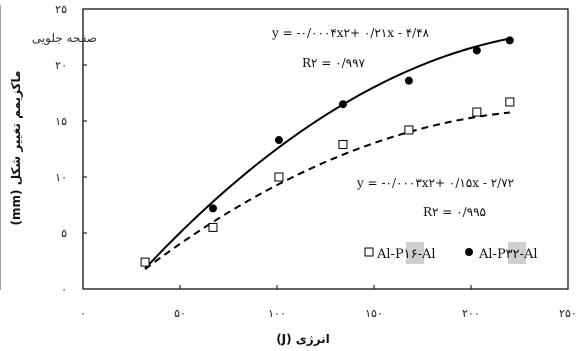 Image resolution: width=585 pixels, height=351 pixels. What do you see at coordinates (61, 177) in the screenshot?
I see `y-tick-label: ۱۰` at bounding box center [61, 177].